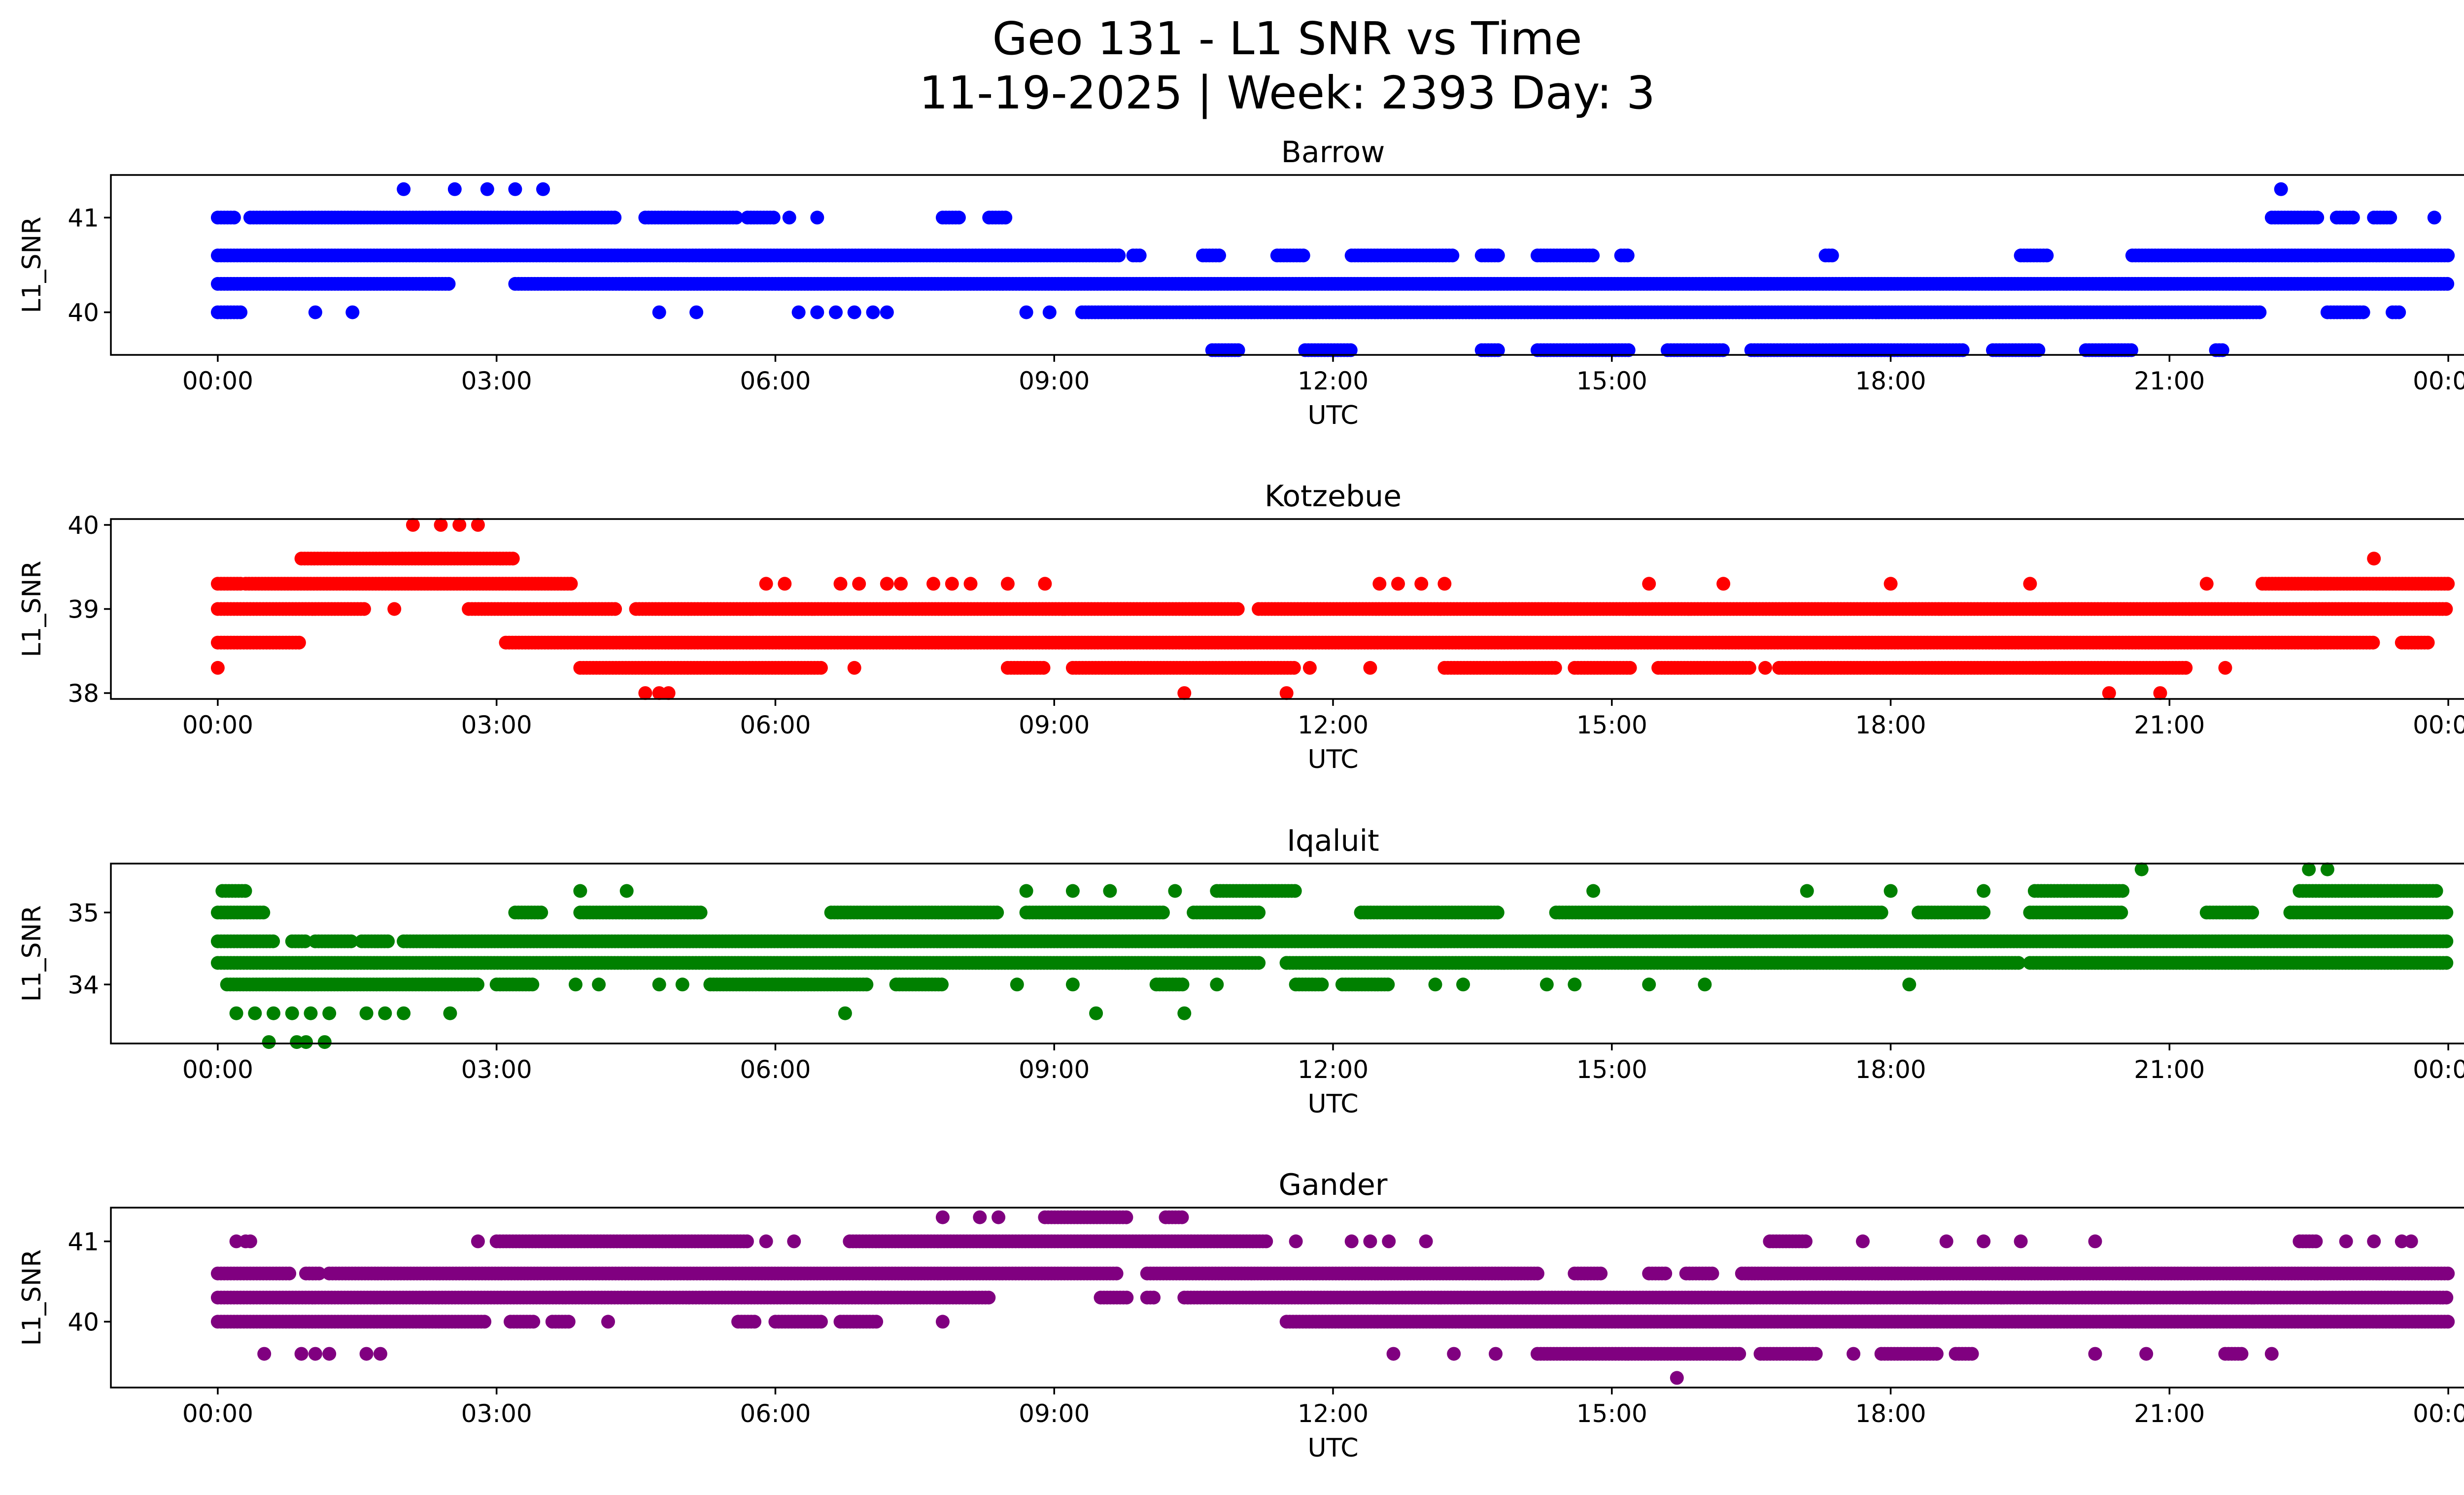  Describe the element at coordinates (83, 218) in the screenshot. I see `y-tick-label: 41` at that location.